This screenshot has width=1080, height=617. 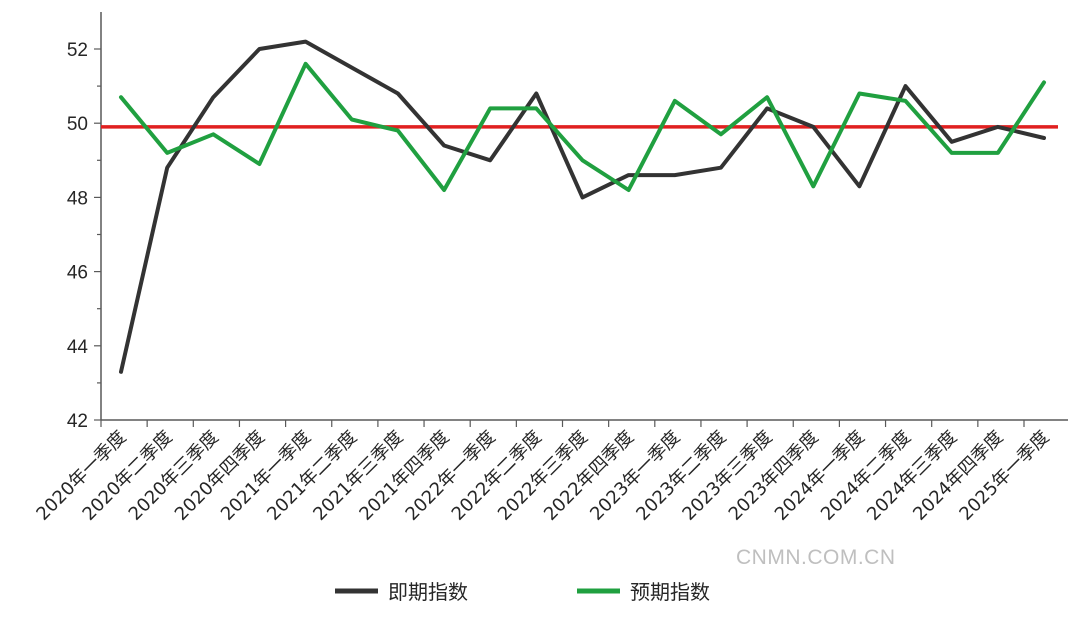 I want to click on legend-label-series-2: 预期指数, so click(x=670, y=592).